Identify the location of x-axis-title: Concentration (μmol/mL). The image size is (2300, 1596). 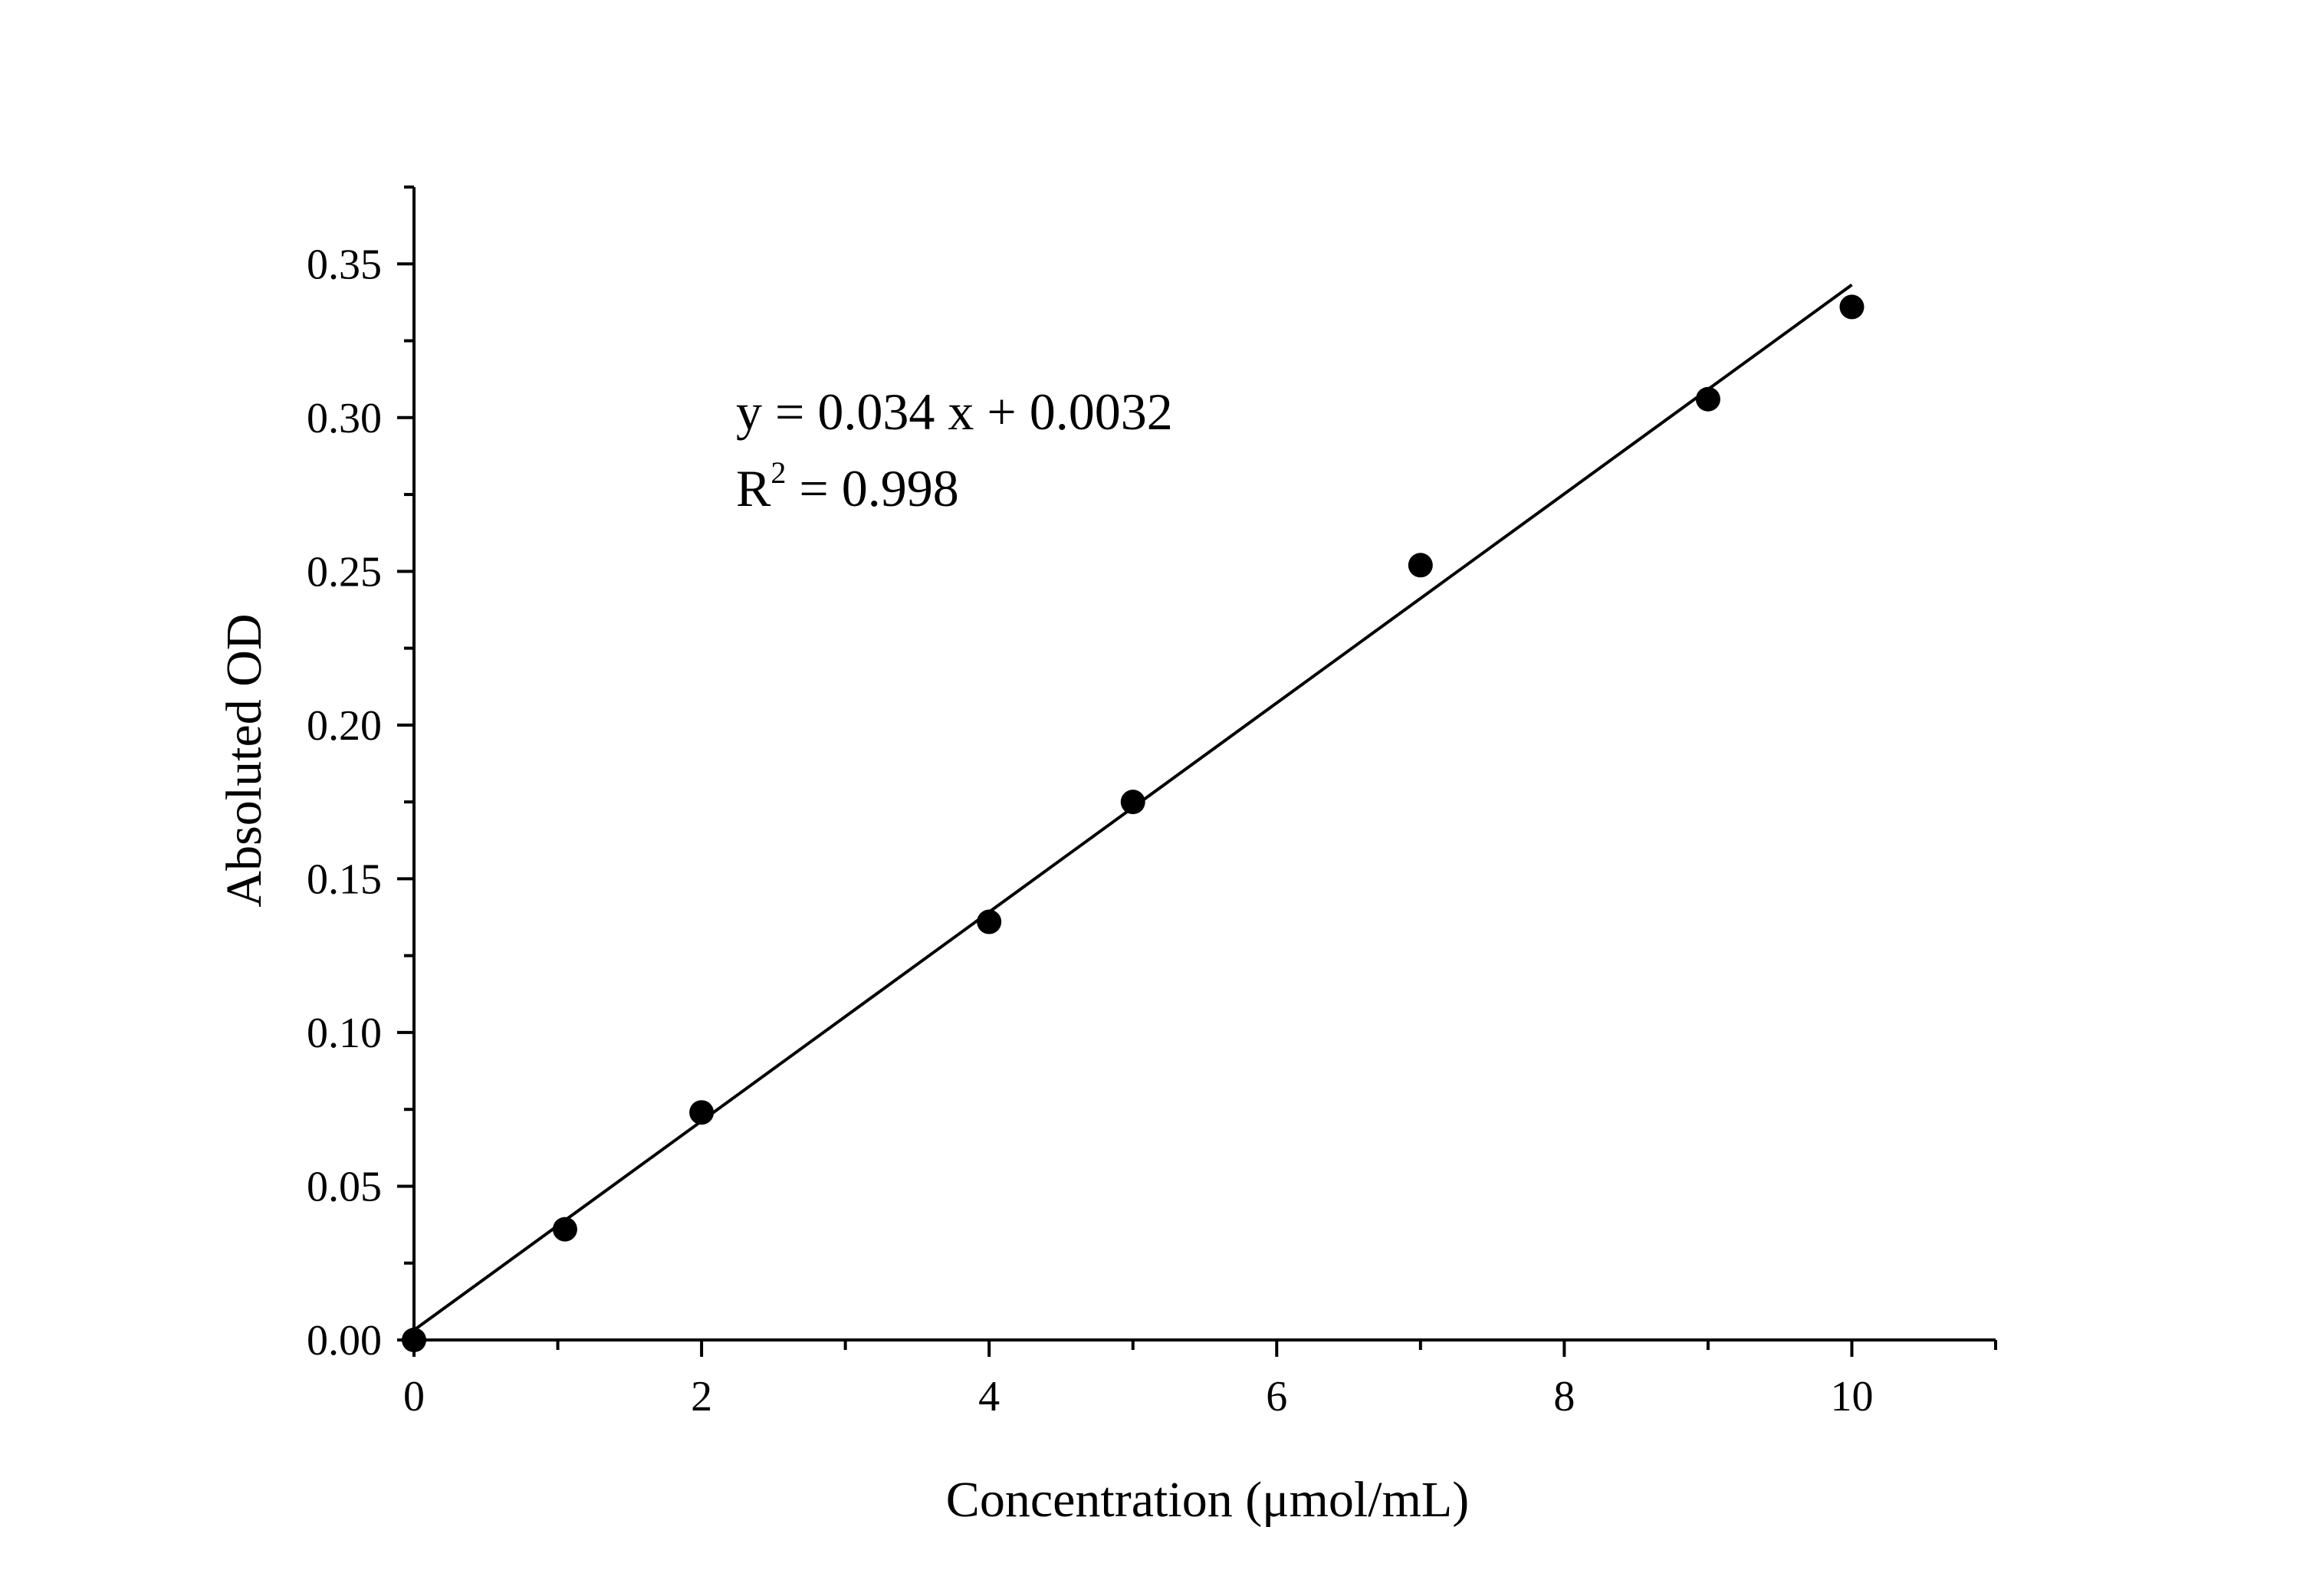
(1207, 1500).